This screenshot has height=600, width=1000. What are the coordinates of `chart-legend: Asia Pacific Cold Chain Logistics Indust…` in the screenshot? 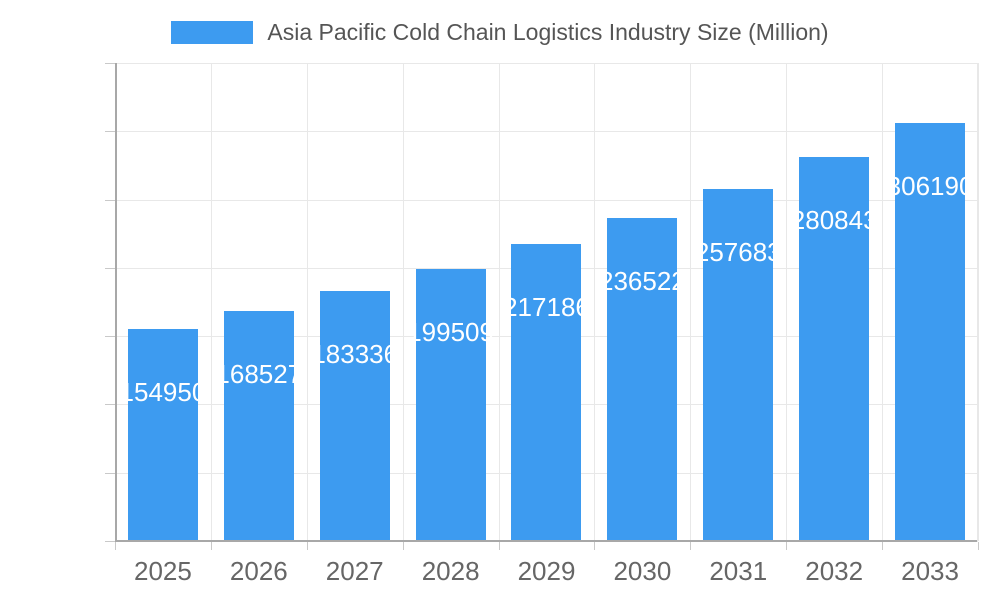 It's located at (500, 32).